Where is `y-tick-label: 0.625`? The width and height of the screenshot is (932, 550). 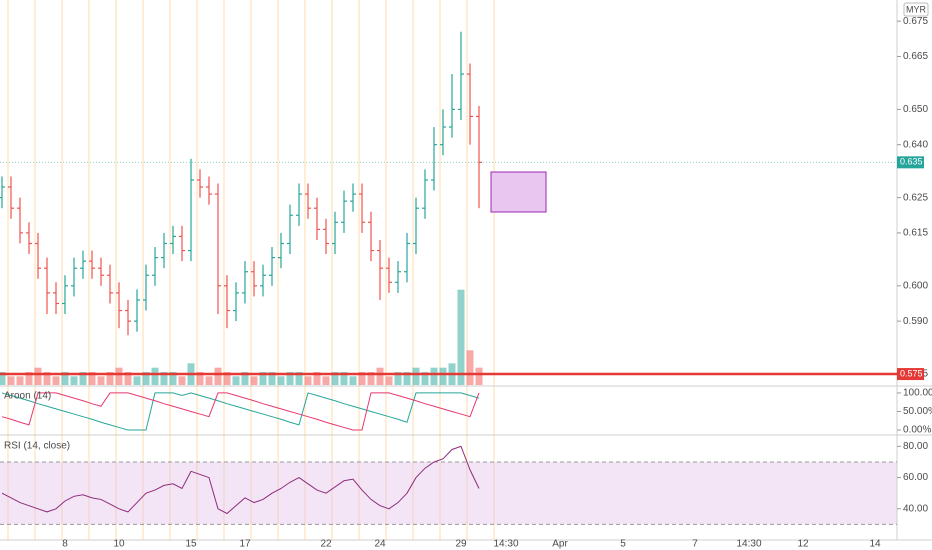
y-tick-label: 0.625 is located at coordinates (915, 197).